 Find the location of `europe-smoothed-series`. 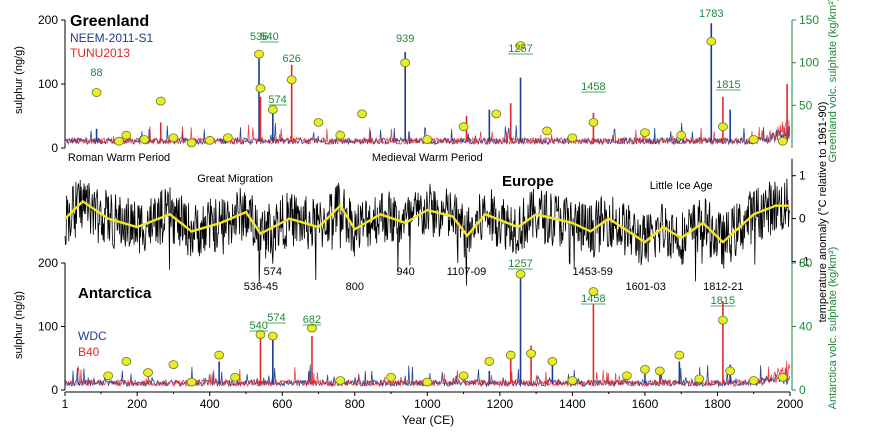

europe-smoothed-series is located at coordinates (427, 221).